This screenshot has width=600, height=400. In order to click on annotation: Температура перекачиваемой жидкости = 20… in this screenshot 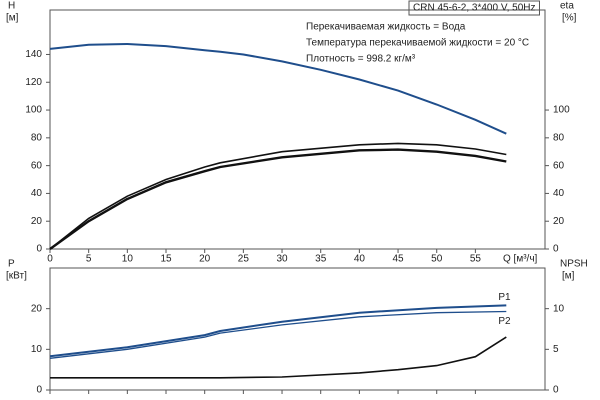, I will do `click(417, 43)`.